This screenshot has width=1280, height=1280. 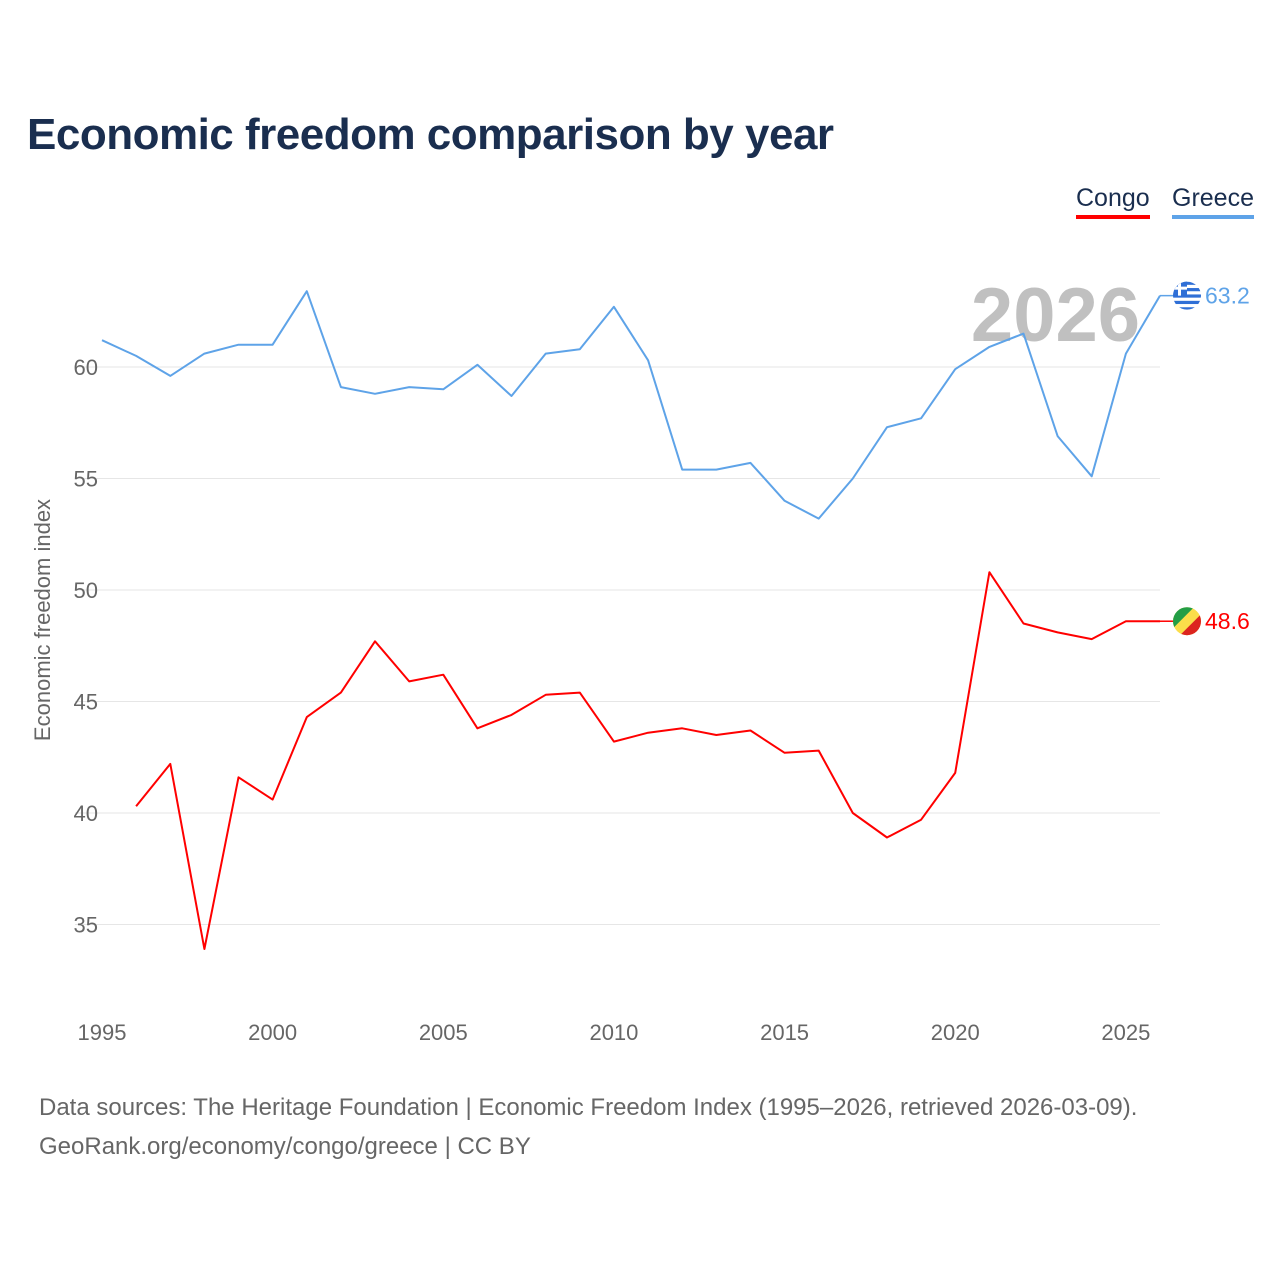 What do you see at coordinates (86, 813) in the screenshot?
I see `y-tick-label: 40` at bounding box center [86, 813].